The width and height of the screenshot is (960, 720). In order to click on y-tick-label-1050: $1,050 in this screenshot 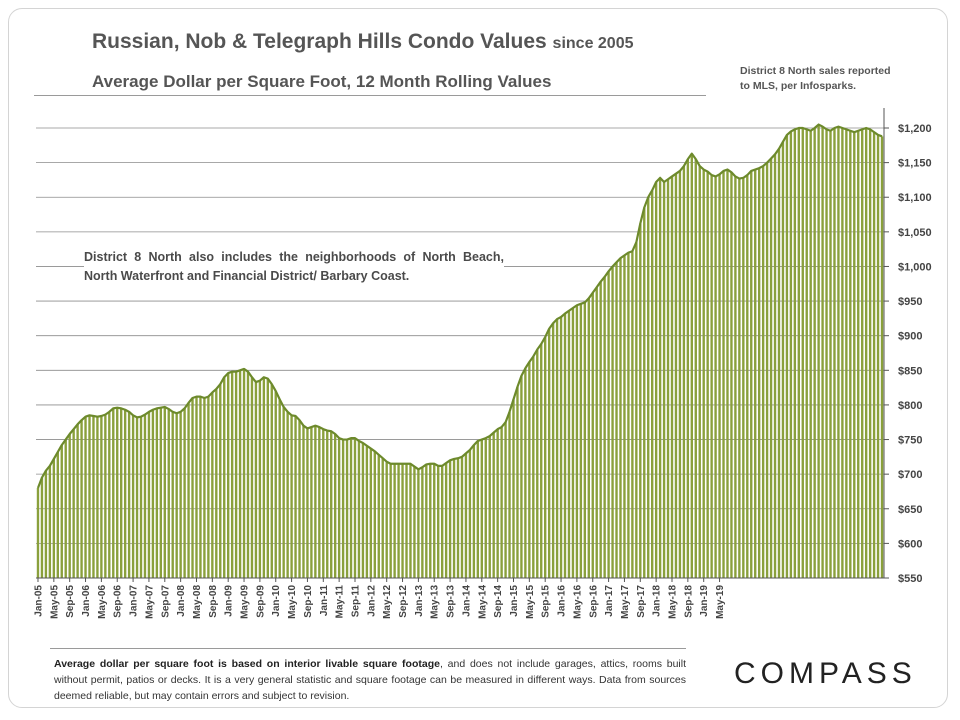, I will do `click(915, 233)`.